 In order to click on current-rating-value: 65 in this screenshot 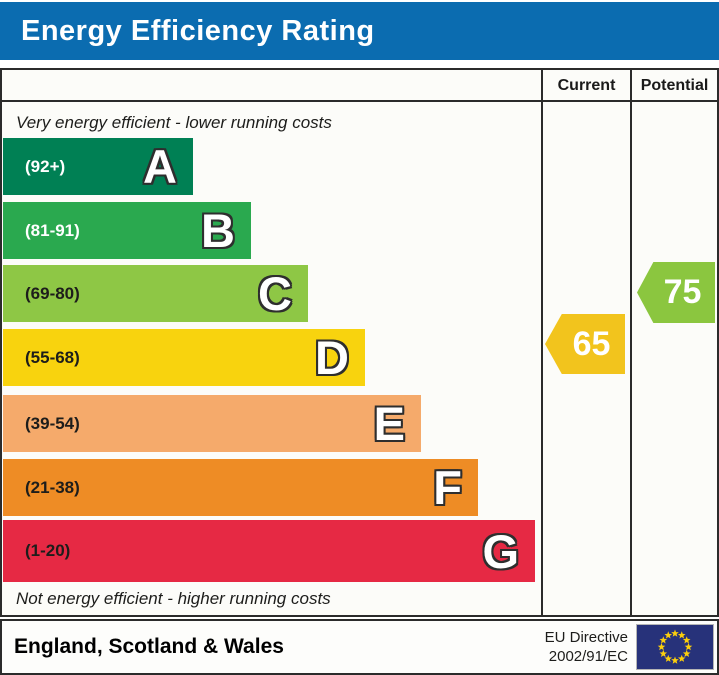, I will do `click(591, 343)`.